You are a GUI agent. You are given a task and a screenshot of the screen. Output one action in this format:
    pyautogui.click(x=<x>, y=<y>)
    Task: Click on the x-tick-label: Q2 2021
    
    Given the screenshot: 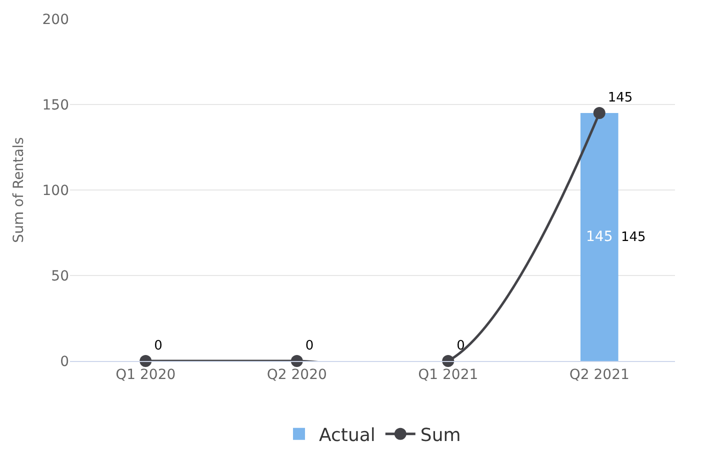 What is the action you would take?
    pyautogui.click(x=599, y=374)
    